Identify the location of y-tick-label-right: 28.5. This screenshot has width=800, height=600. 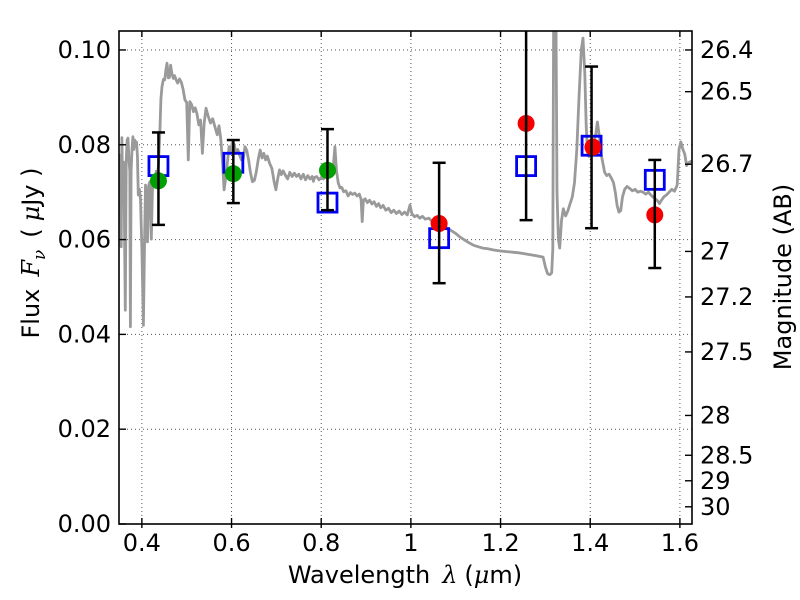
(726, 455).